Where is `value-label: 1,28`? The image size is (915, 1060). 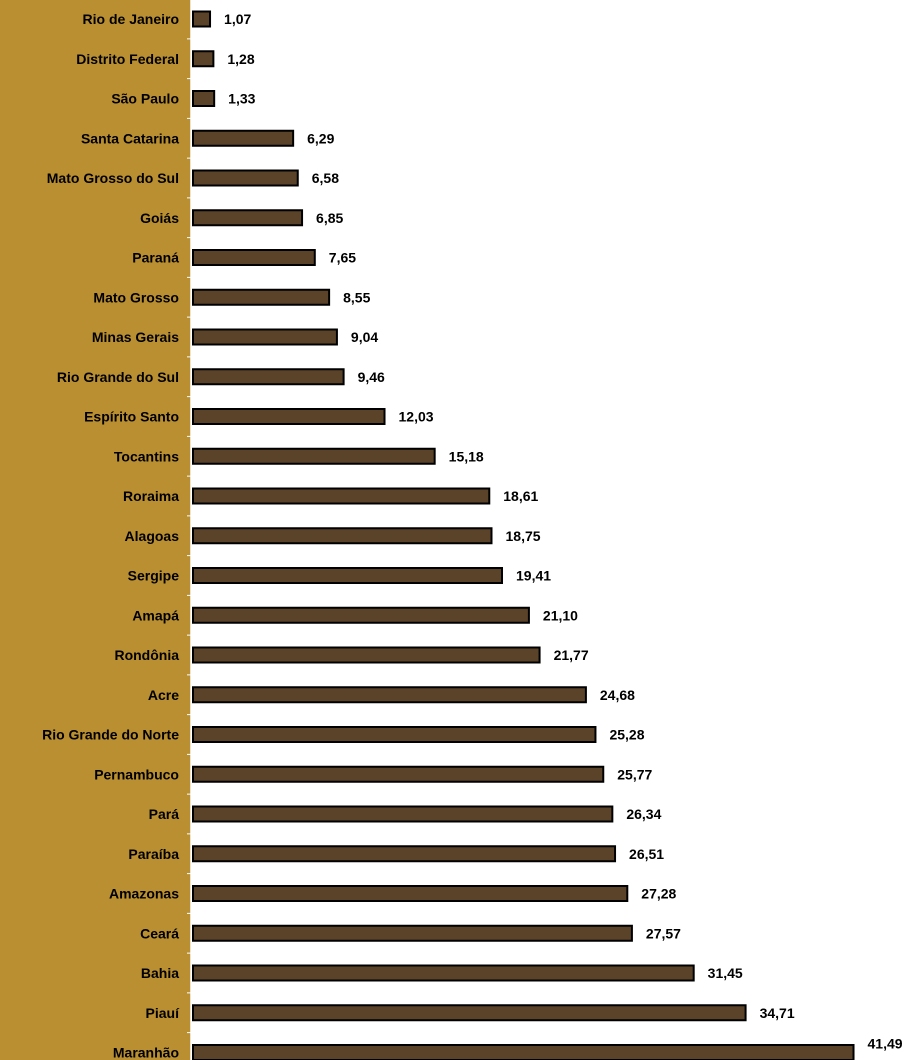 value-label: 1,28 is located at coordinates (240, 59).